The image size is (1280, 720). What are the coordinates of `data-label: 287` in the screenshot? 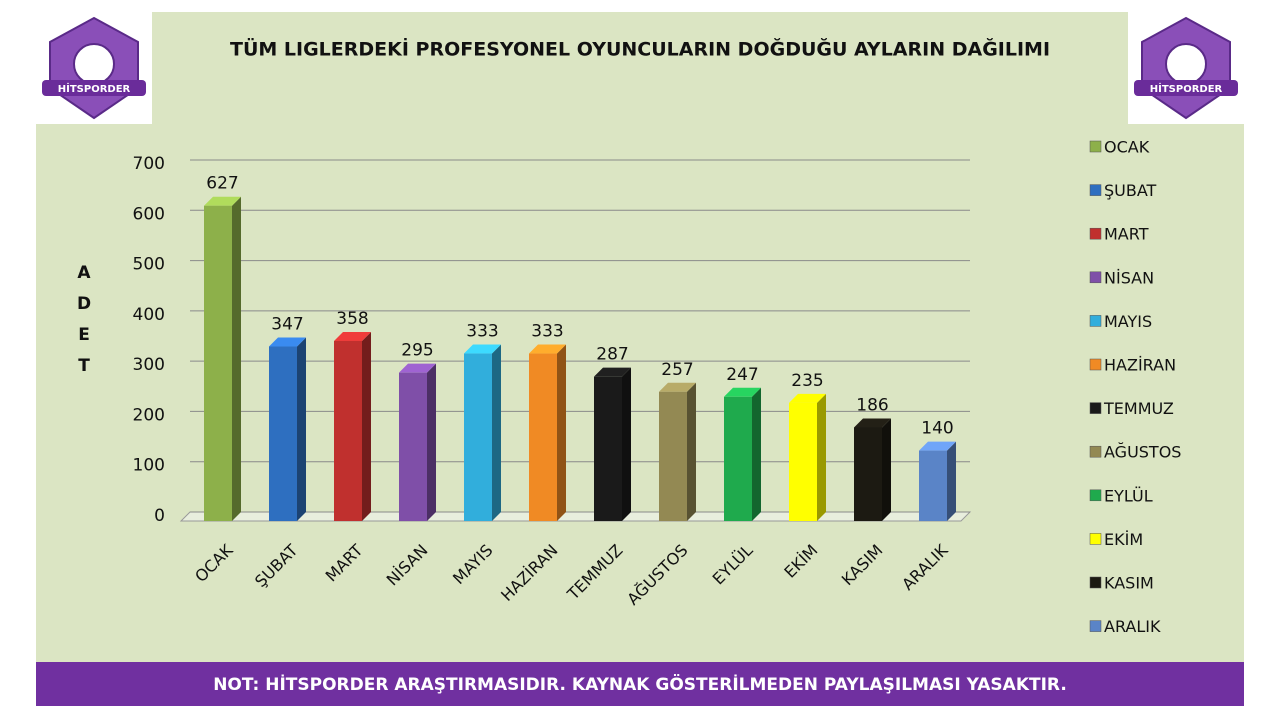 It's located at (612, 355).